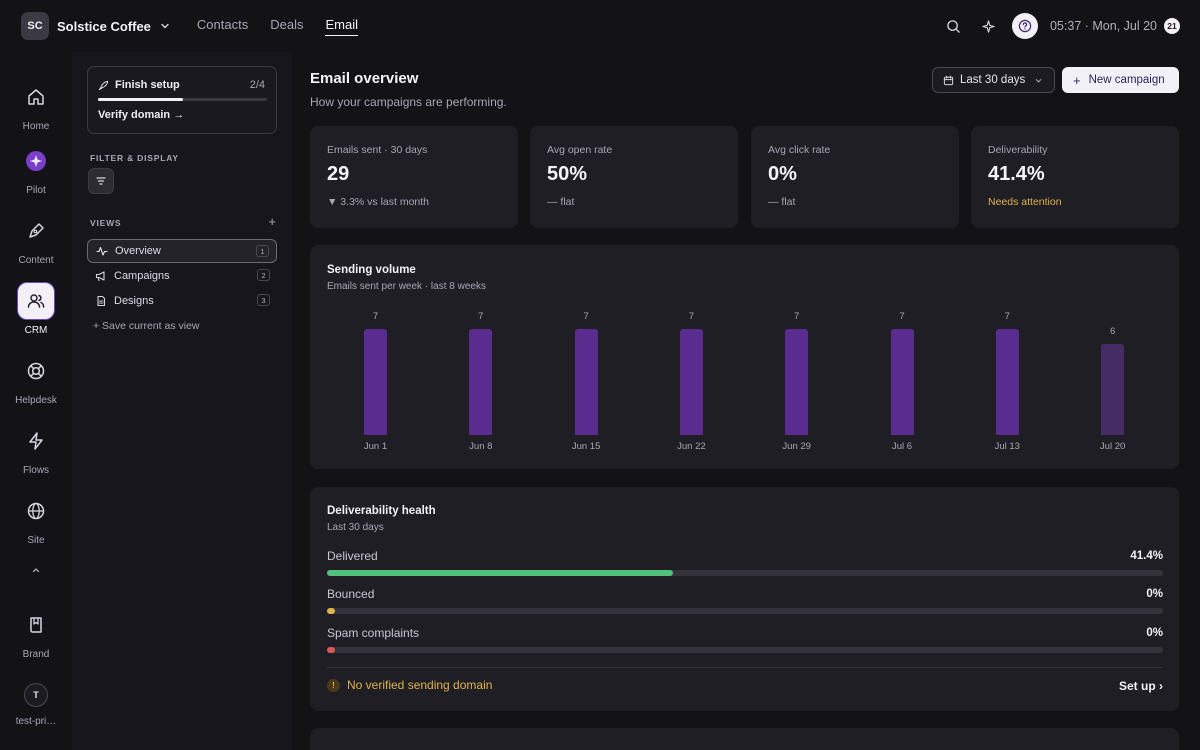  Describe the element at coordinates (744, 739) in the screenshot. I see `next-card` at that location.